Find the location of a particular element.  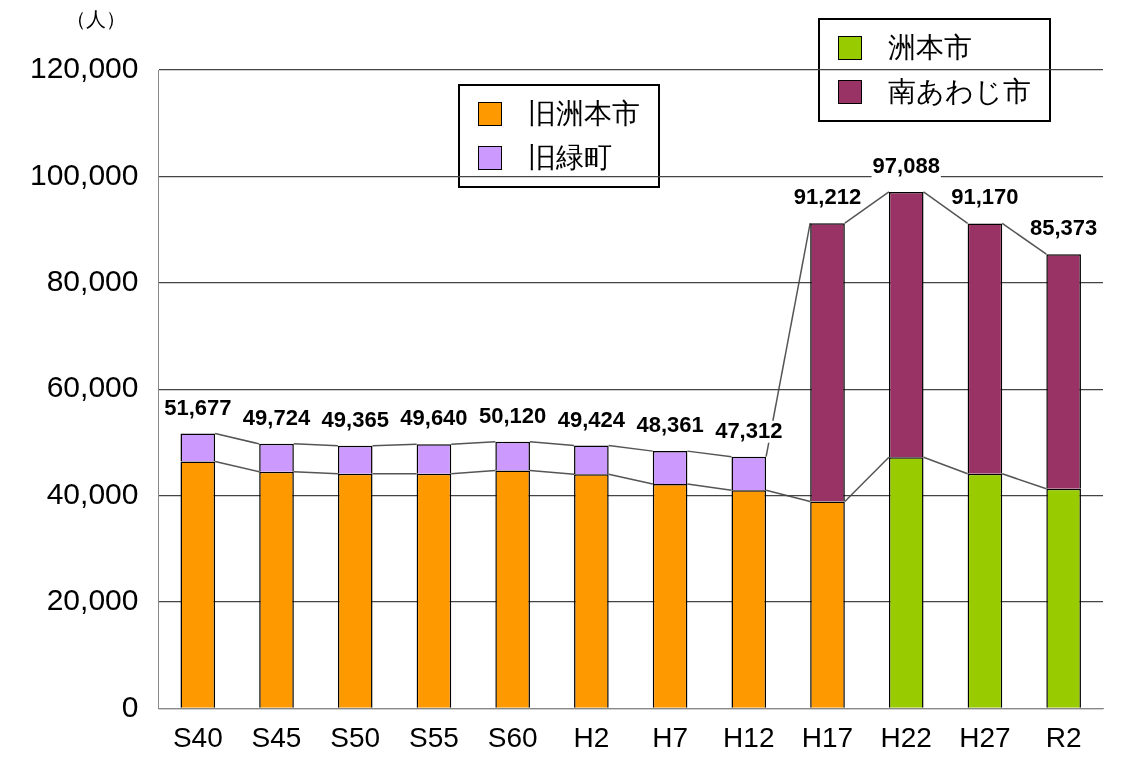

y-tick-label: 0 is located at coordinates (130, 706).